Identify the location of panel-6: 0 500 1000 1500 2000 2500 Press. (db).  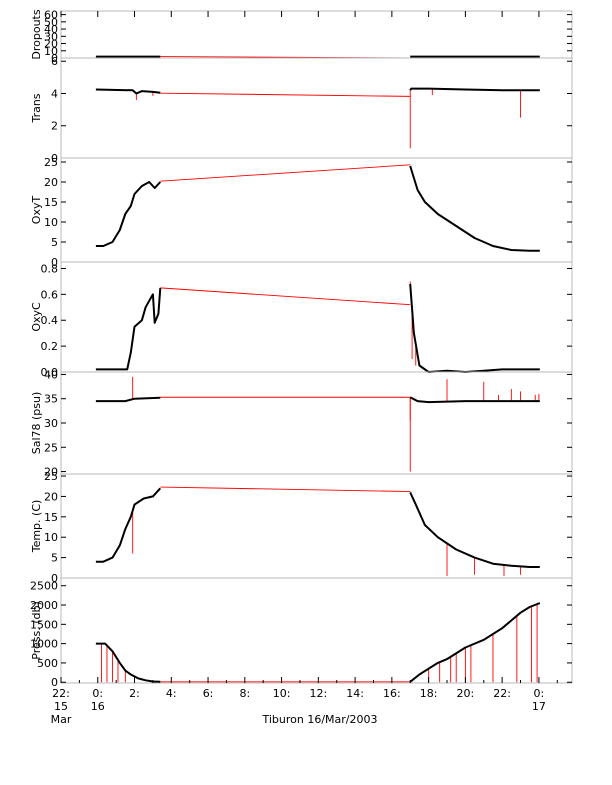
(301, 633).